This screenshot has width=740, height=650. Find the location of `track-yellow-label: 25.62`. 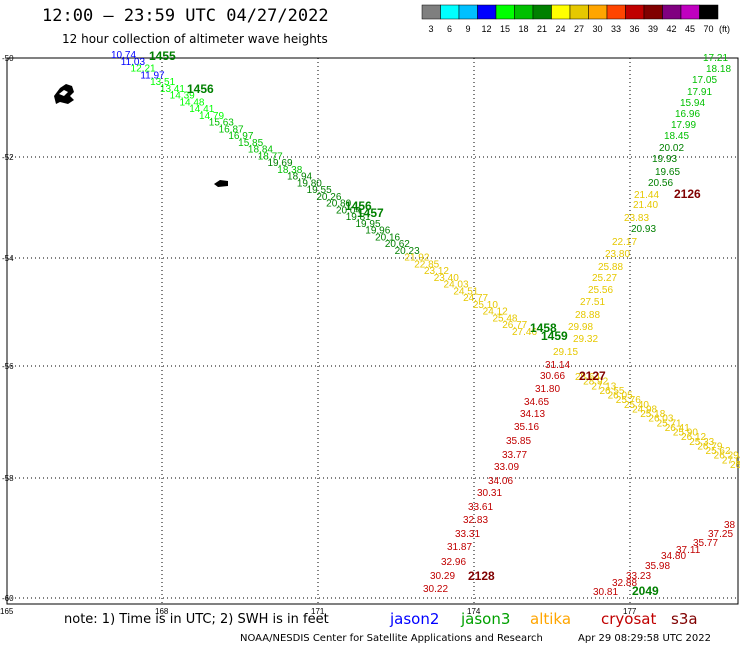

track-yellow-label: 25.62 is located at coordinates (718, 451).